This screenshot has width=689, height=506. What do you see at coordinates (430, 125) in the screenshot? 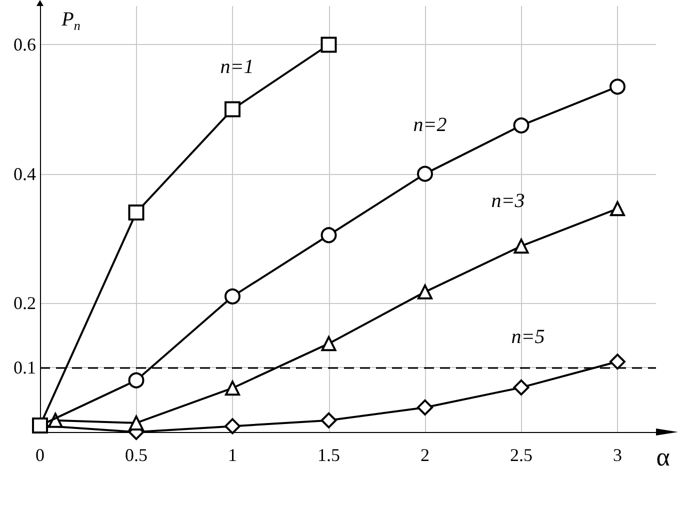
I see `annotation: n=2` at bounding box center [430, 125].